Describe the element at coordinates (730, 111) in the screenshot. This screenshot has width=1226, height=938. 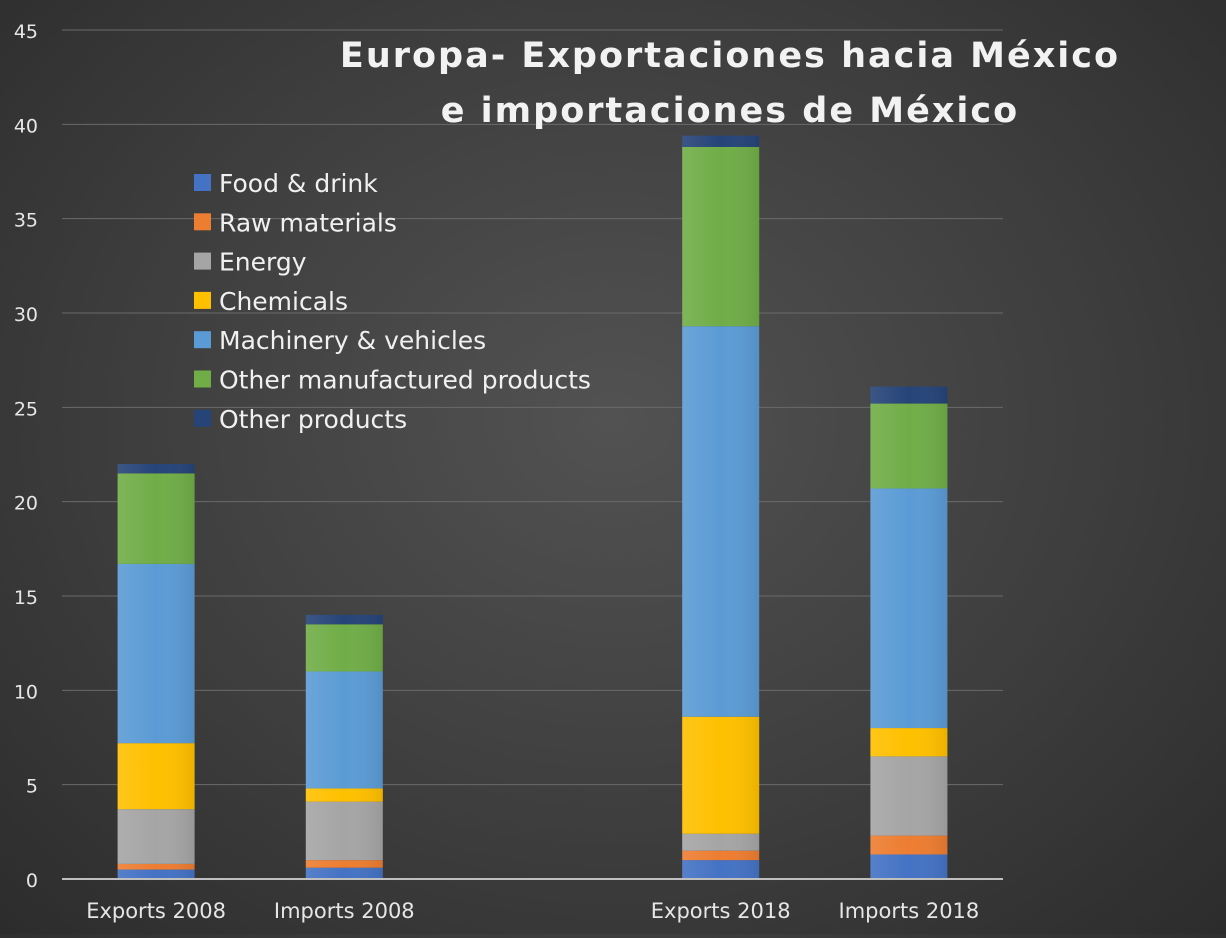
I see `chart-title-line-2: e importaciones de México` at that location.